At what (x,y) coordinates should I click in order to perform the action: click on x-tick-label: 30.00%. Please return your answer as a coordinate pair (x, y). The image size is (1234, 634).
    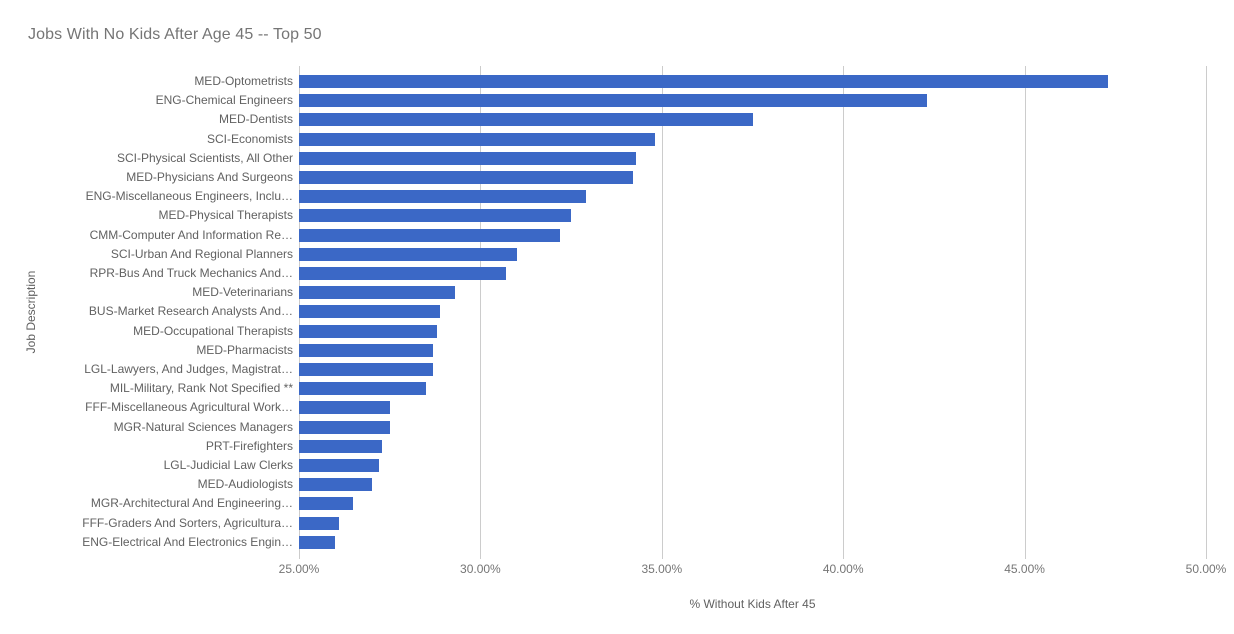
    Looking at the image, I should click on (480, 569).